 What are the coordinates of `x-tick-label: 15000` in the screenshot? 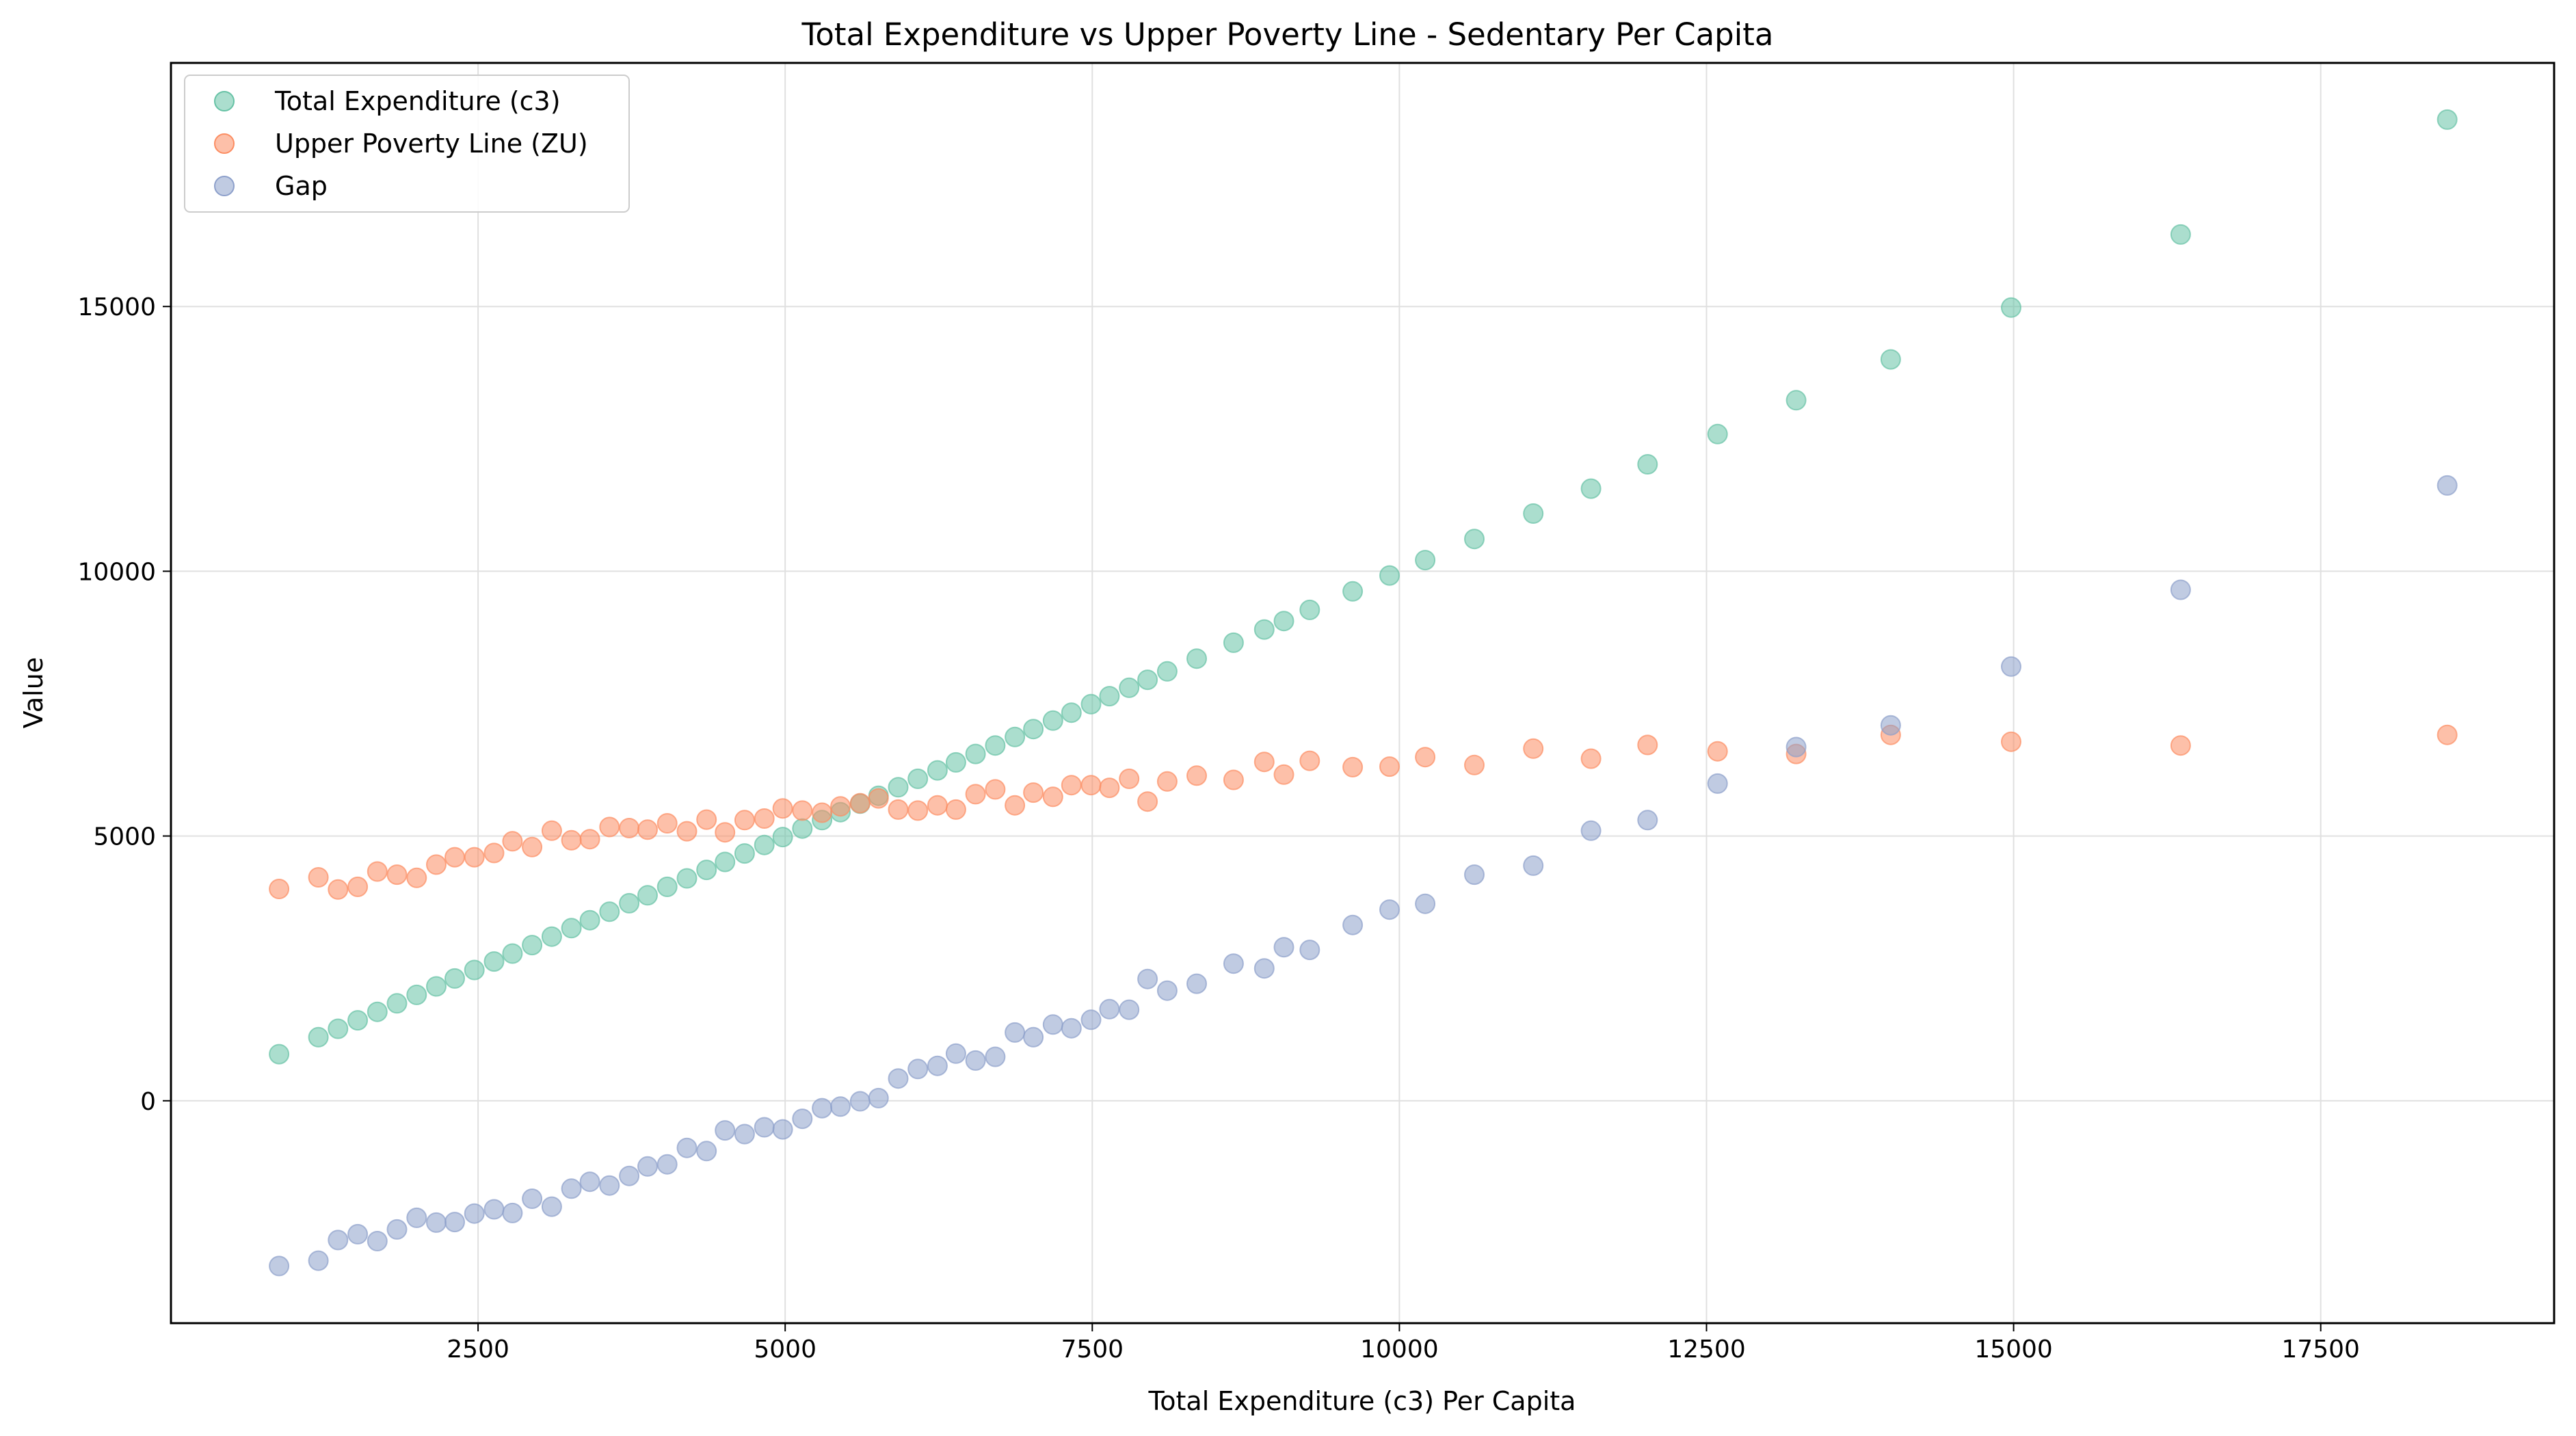 It's located at (2013, 1349).